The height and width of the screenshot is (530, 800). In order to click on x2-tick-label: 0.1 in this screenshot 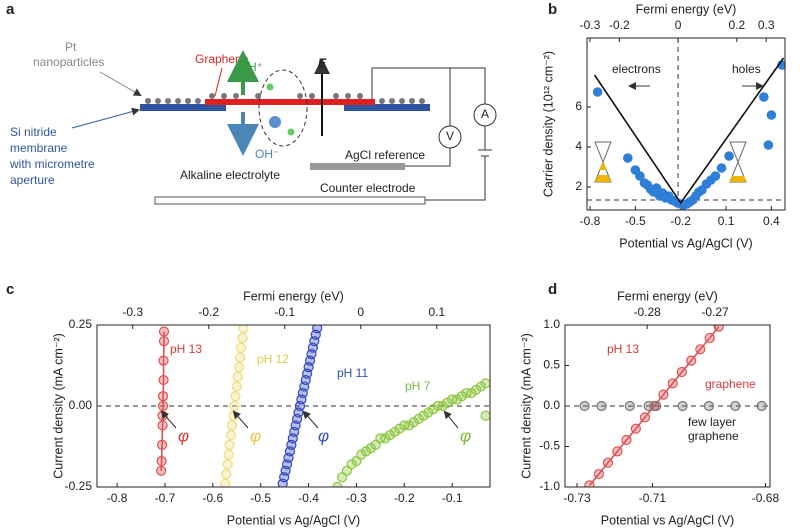, I will do `click(436, 312)`.